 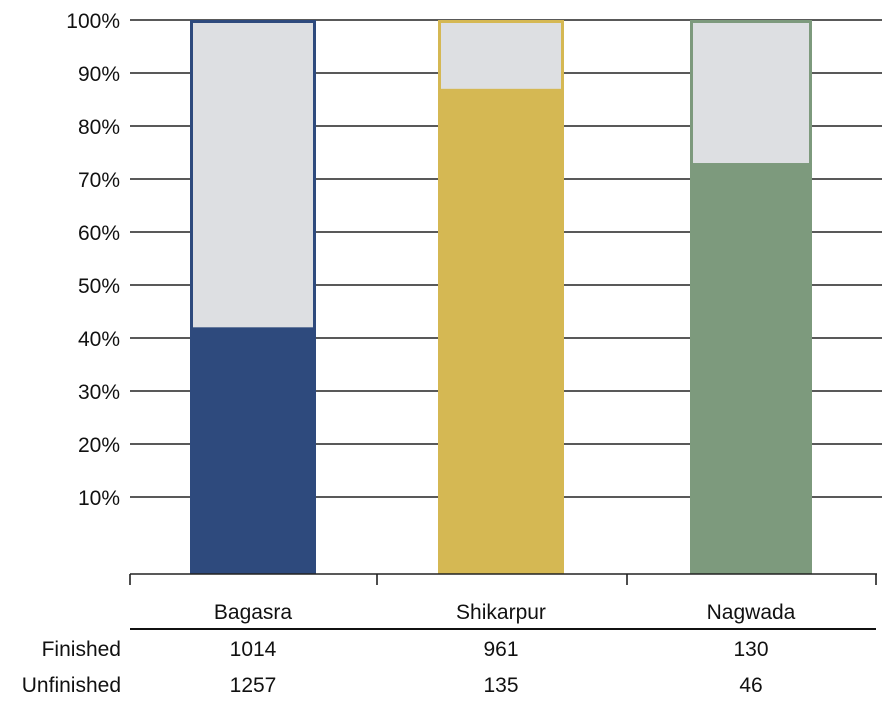 What do you see at coordinates (501, 56) in the screenshot?
I see `bar-unfinished-shikarpur` at bounding box center [501, 56].